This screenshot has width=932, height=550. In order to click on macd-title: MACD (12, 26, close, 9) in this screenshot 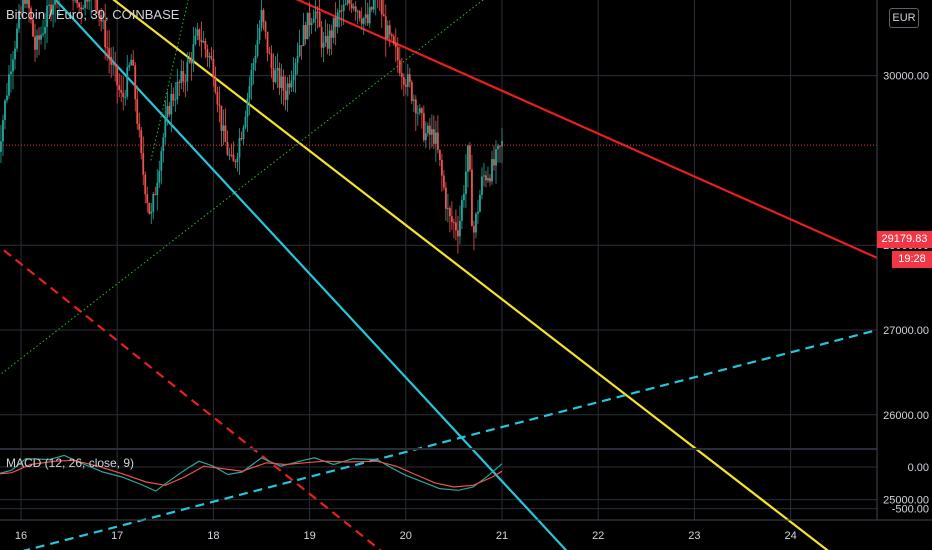, I will do `click(70, 463)`.